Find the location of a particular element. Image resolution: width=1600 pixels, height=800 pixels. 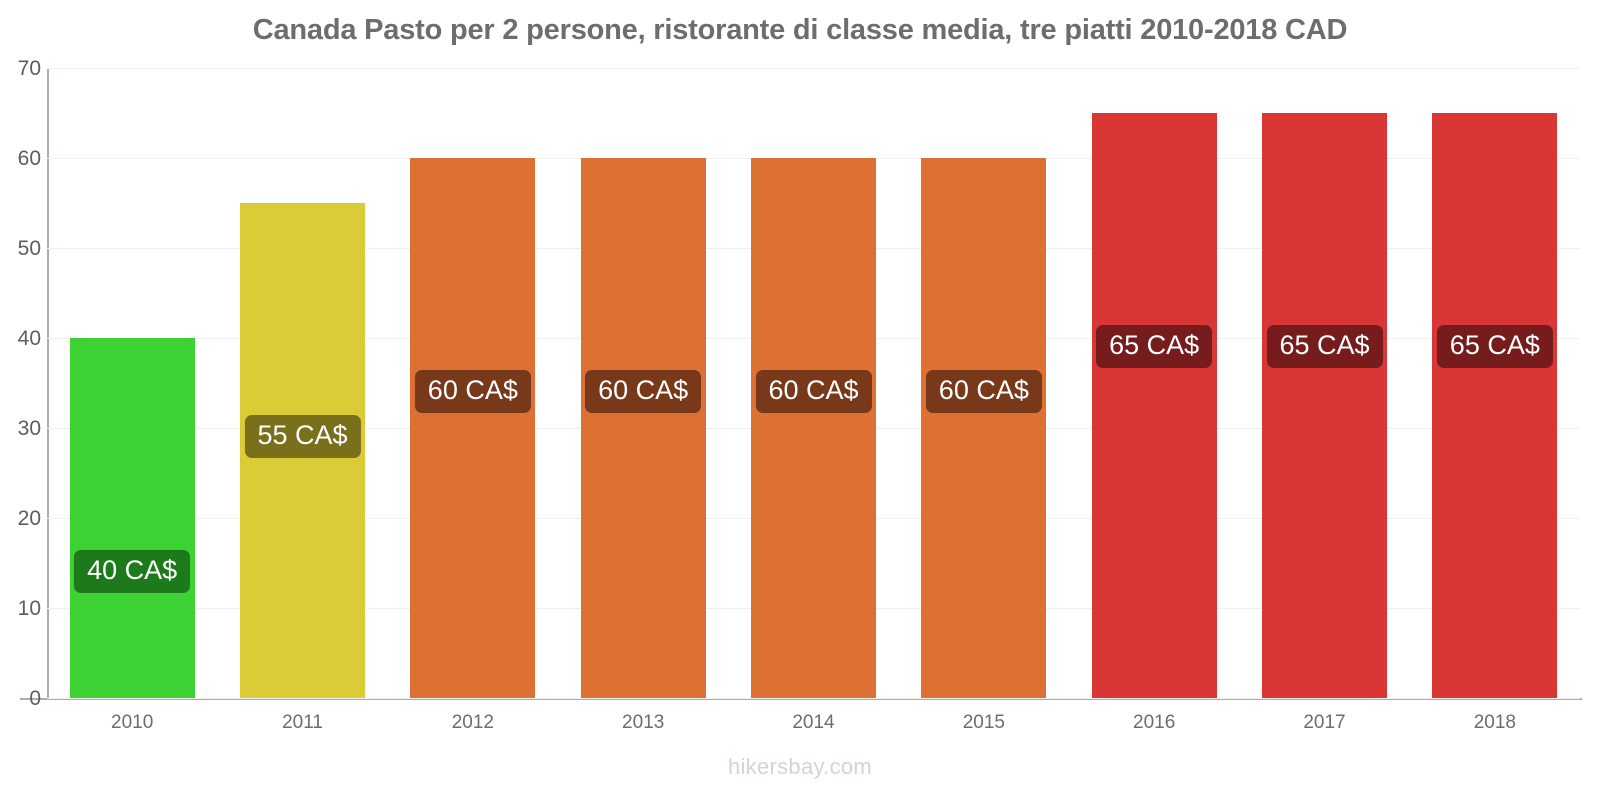

y-tick-label: 50 is located at coordinates (29, 248).